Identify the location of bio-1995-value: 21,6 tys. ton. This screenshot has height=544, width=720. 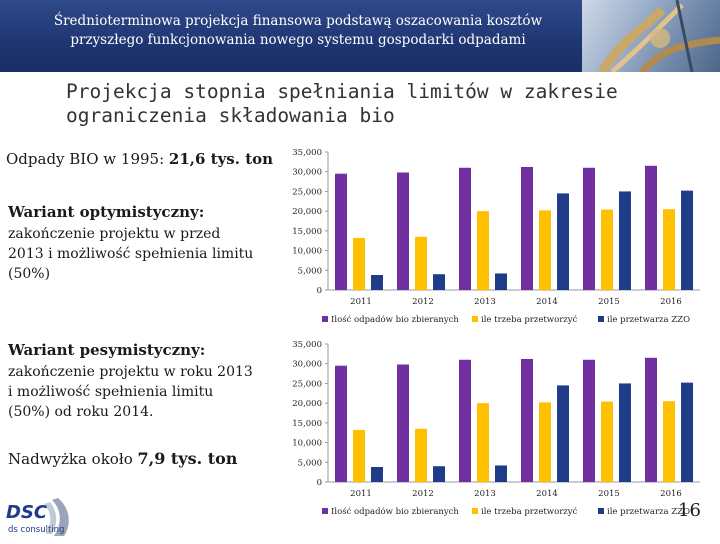
(221, 159).